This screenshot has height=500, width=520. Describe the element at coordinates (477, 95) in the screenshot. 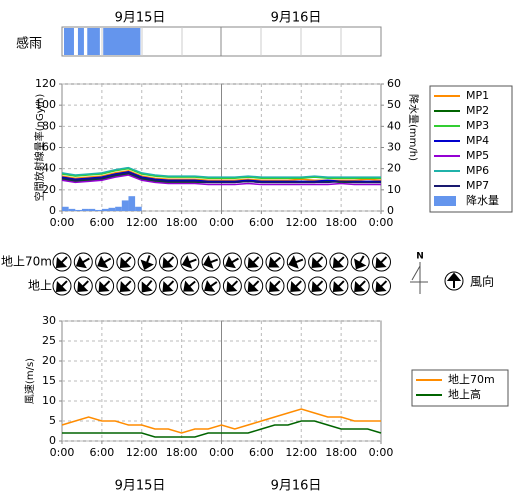

I see `legend-label: MP1` at that location.